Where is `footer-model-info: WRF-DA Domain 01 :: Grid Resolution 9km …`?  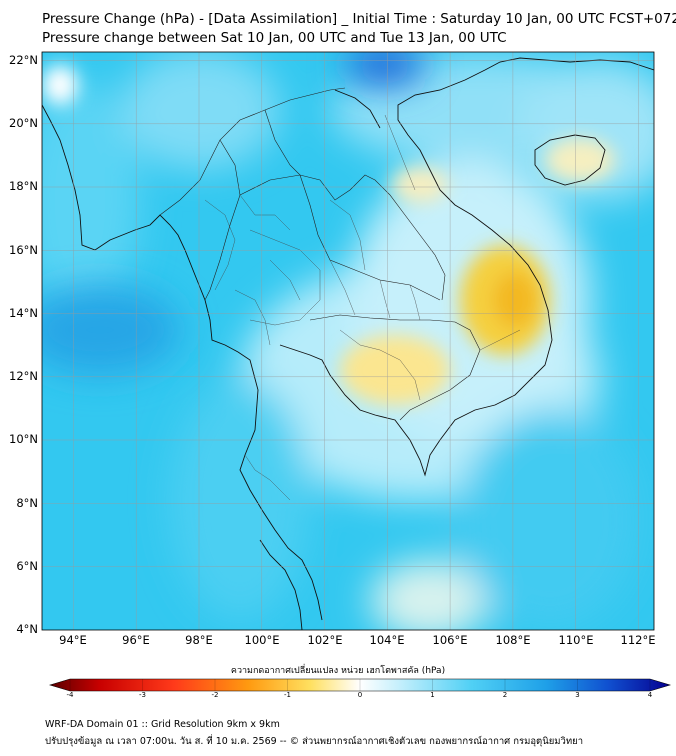 footer-model-info: WRF-DA Domain 01 :: Grid Resolution 9km … is located at coordinates (162, 724).